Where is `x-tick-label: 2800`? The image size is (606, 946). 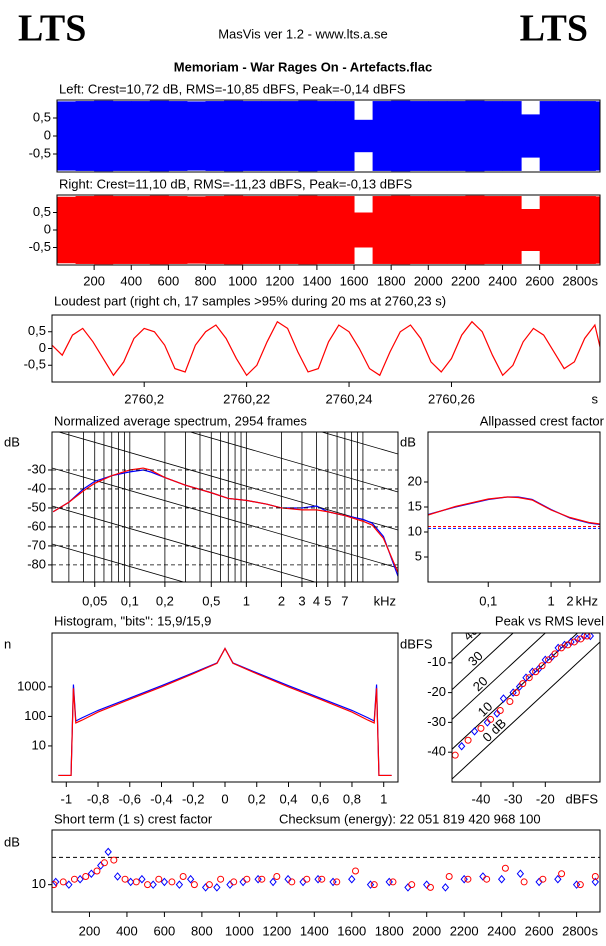
x-tick-label: 2800 is located at coordinates (576, 930).